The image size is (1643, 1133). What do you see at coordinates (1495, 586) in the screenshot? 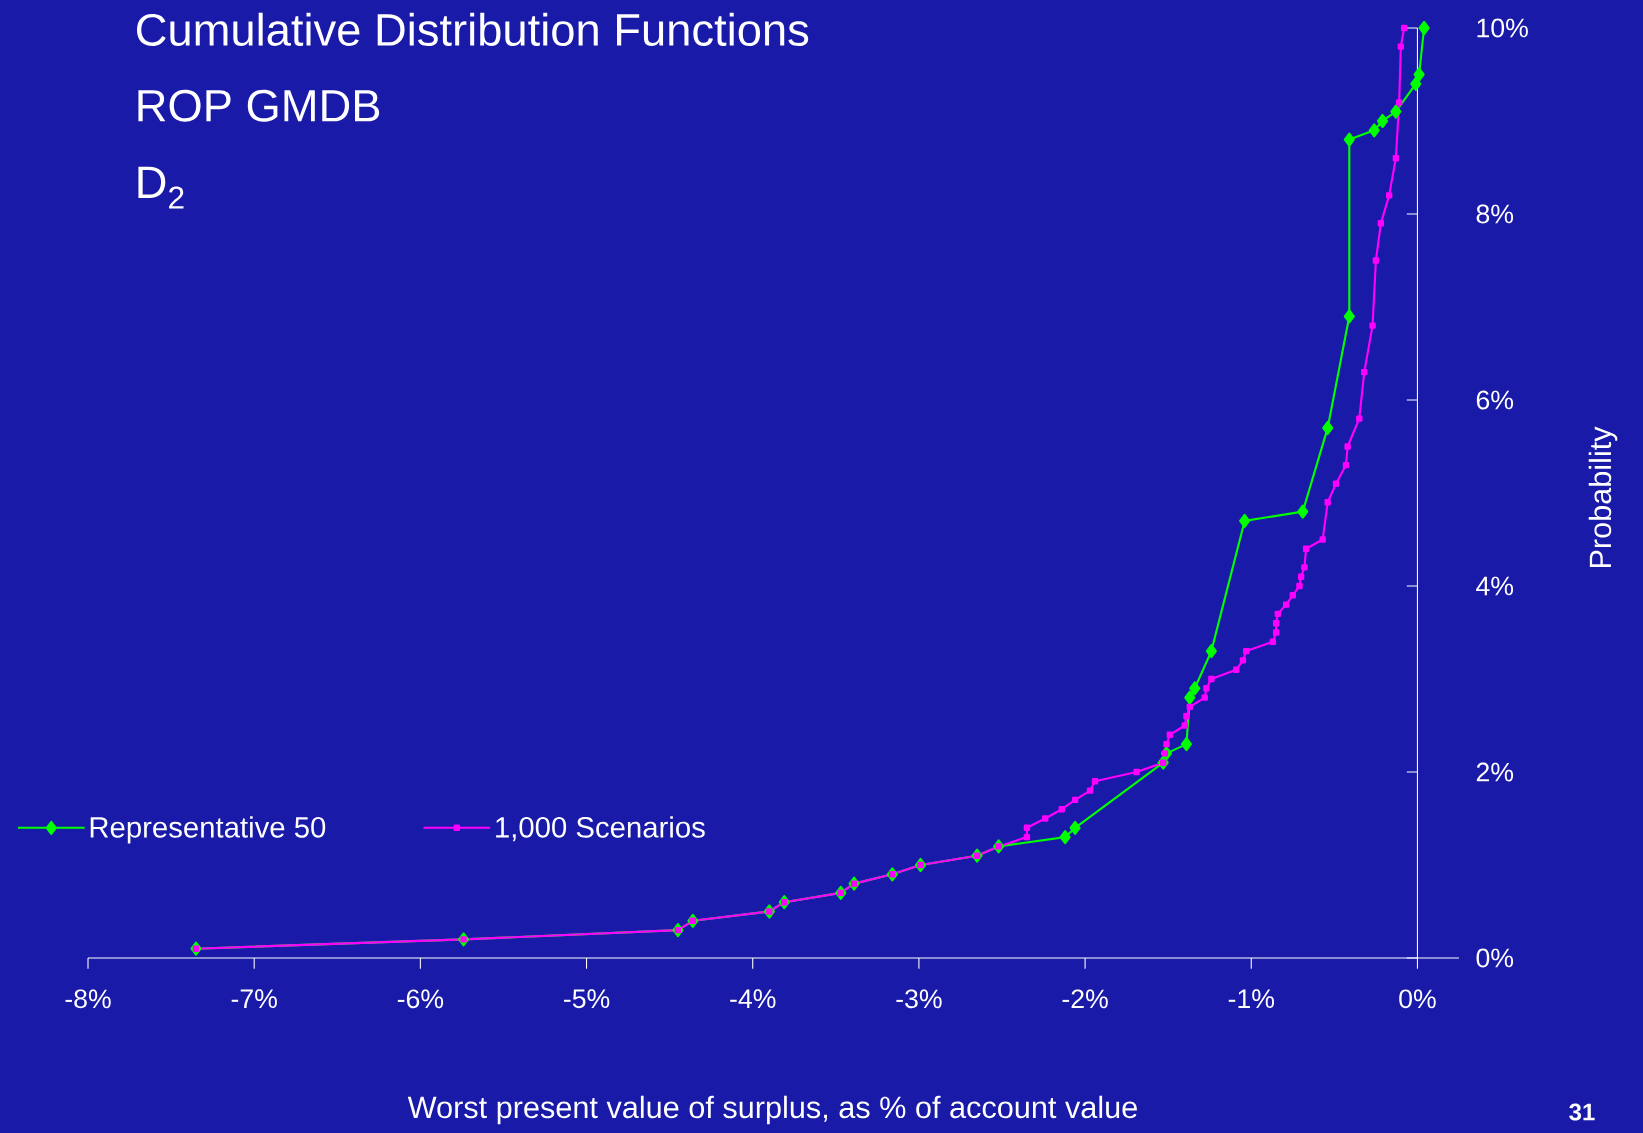
I see `y-tick-label: 4%` at bounding box center [1495, 586].